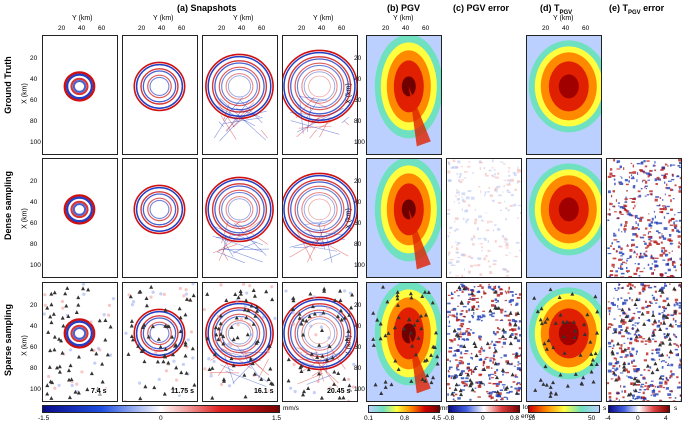  Describe the element at coordinates (527, 407) in the screenshot. I see `colorbar-unit: log` at that location.